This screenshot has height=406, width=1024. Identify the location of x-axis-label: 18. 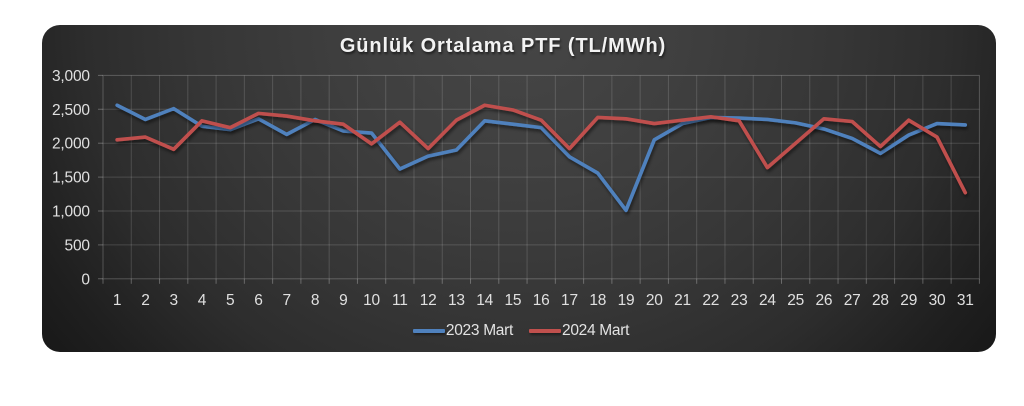
(597, 300).